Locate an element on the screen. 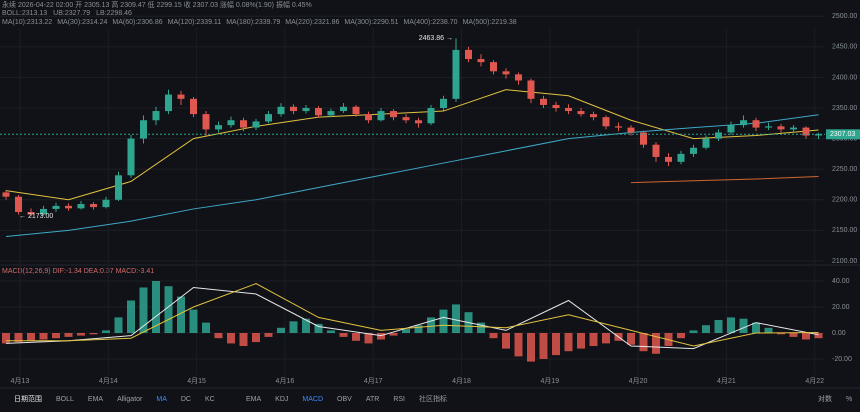 This screenshot has height=412, width=860. ma-legend: MA(30):2314.24 is located at coordinates (82, 22).